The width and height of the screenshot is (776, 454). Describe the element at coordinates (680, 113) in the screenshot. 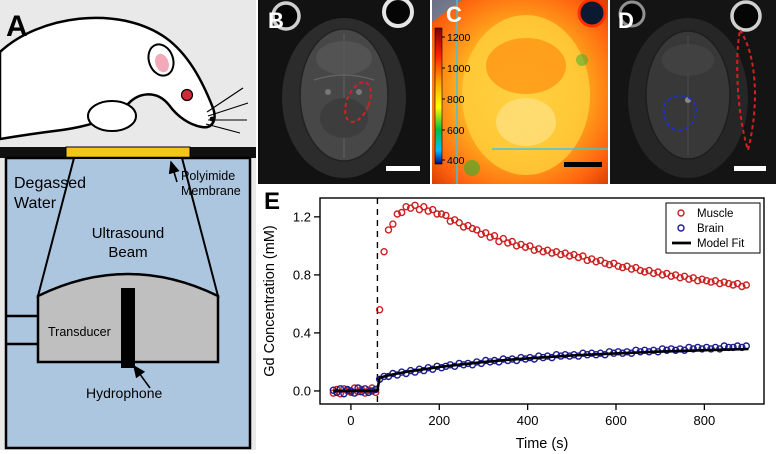

I see `brain-roi-outline` at that location.